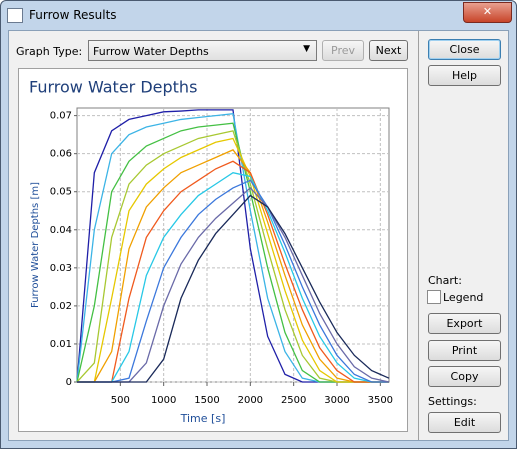 This screenshot has height=449, width=517. Describe the element at coordinates (463, 297) in the screenshot. I see `legend-label: Legend` at that location.